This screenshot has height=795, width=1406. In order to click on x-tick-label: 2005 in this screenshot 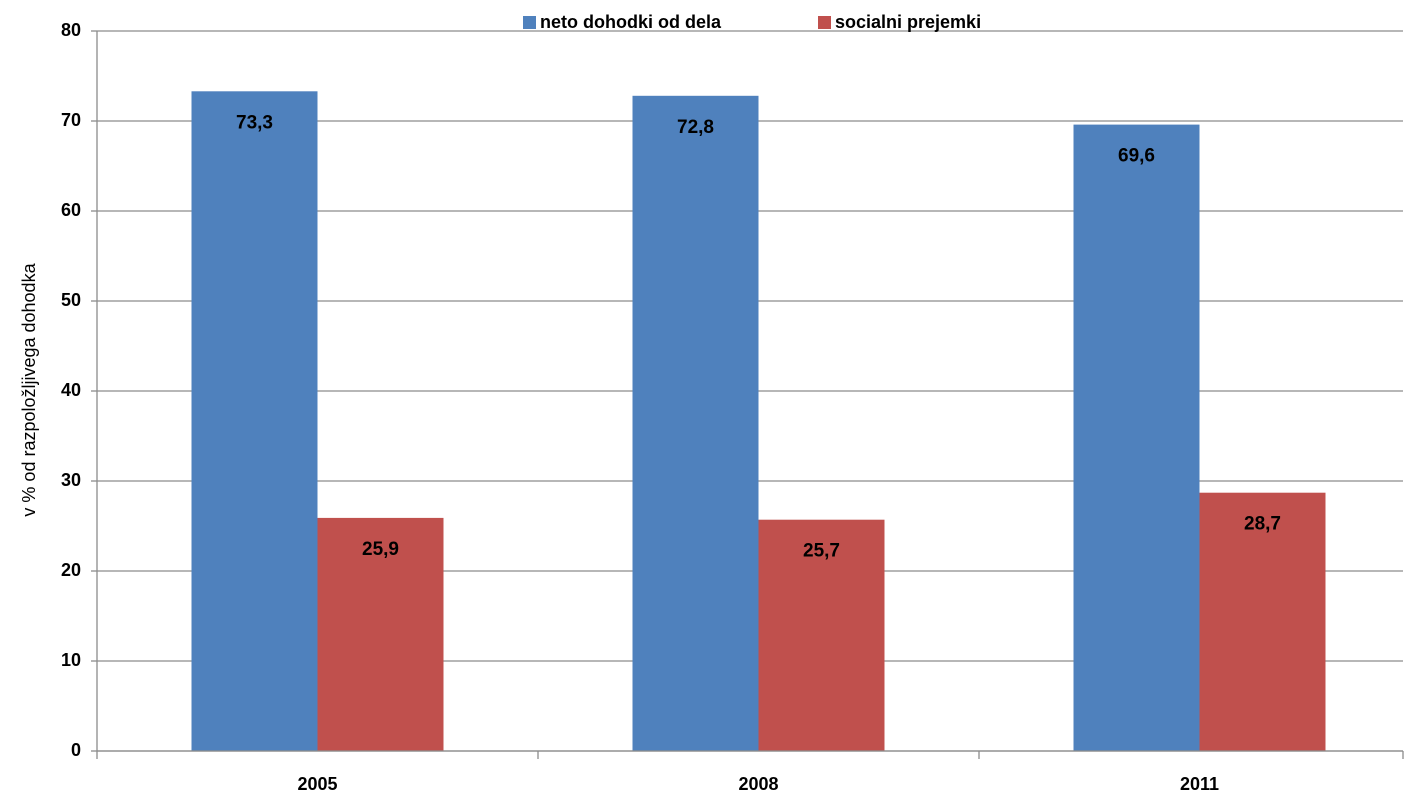, I will do `click(317, 784)`.